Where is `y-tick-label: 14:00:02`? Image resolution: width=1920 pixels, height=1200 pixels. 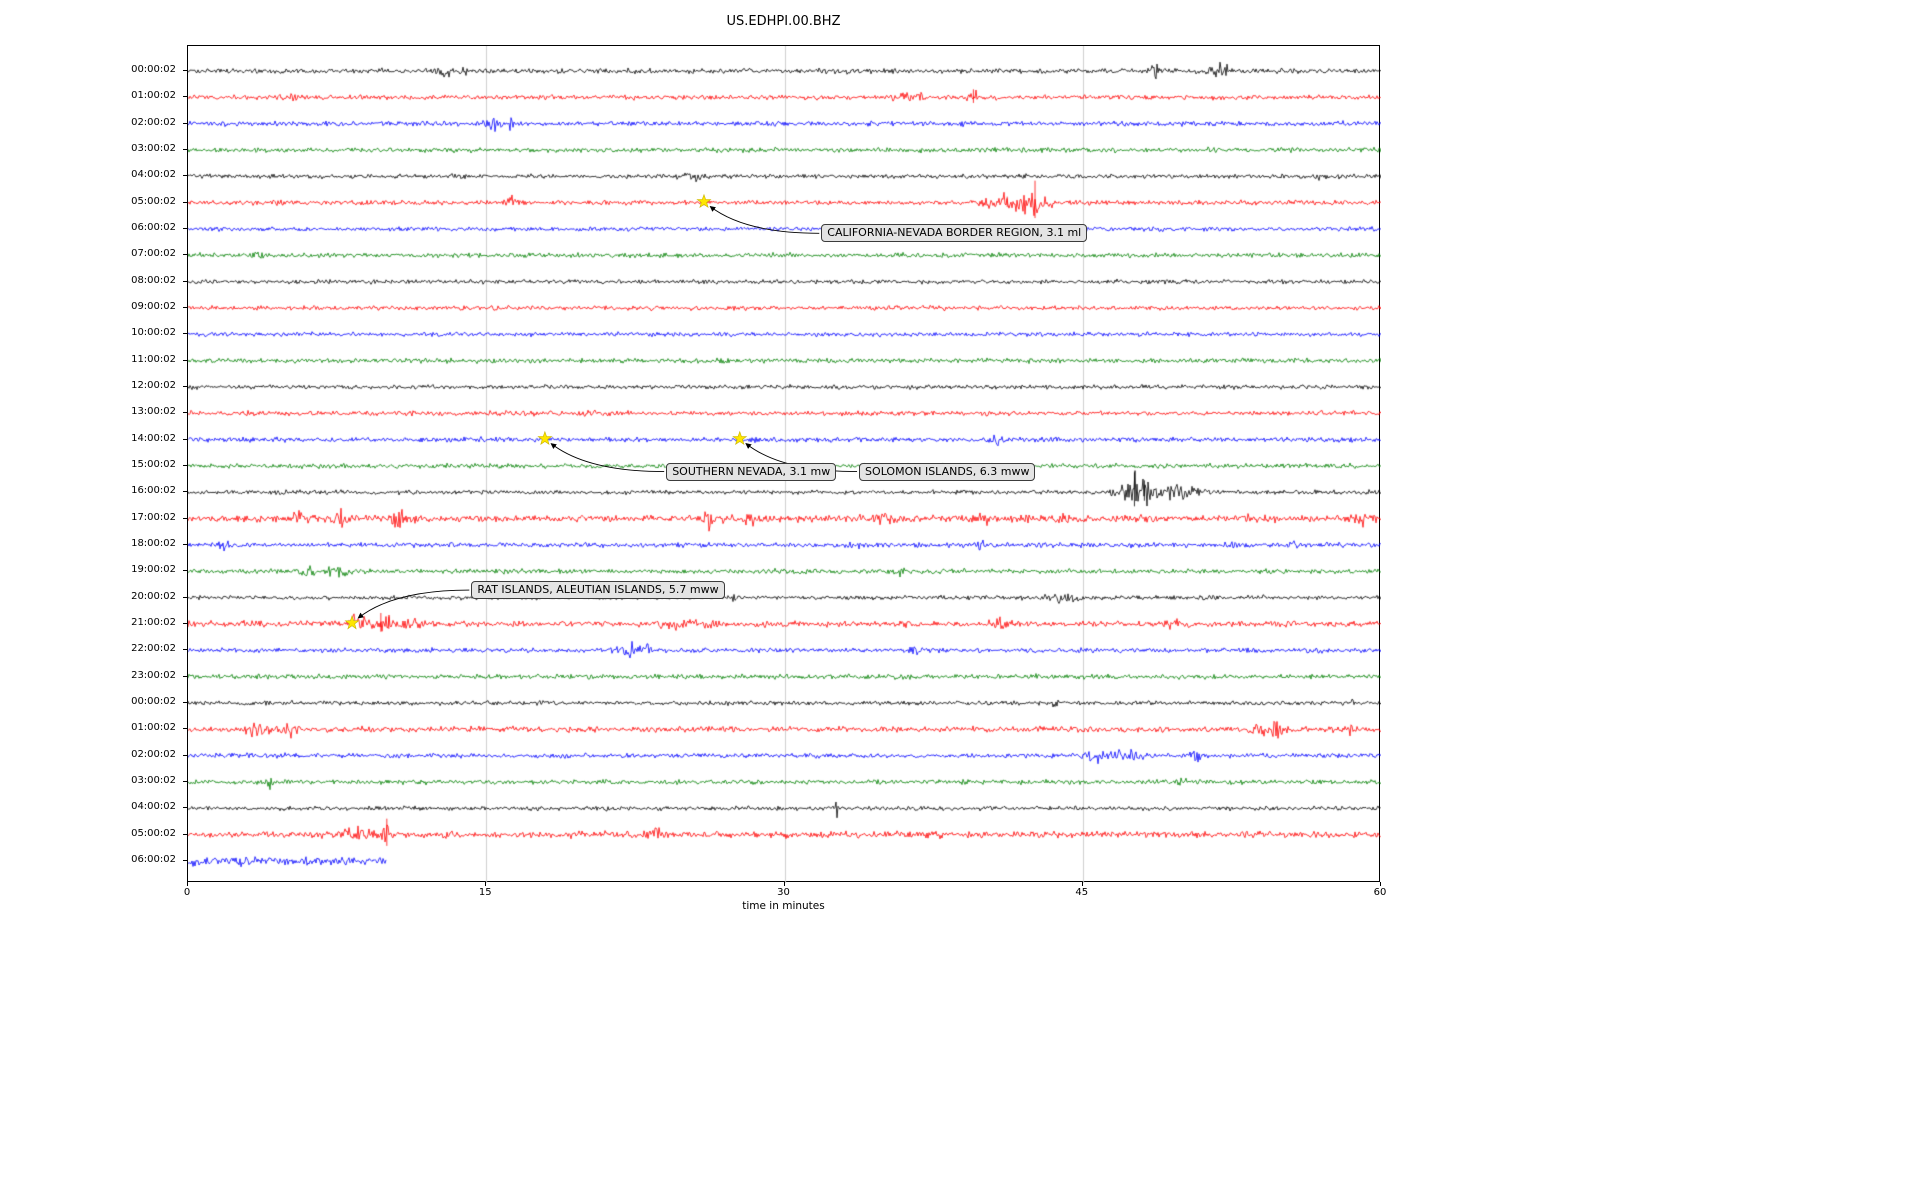
y-tick-label: 14:00:02 is located at coordinates (153, 438).